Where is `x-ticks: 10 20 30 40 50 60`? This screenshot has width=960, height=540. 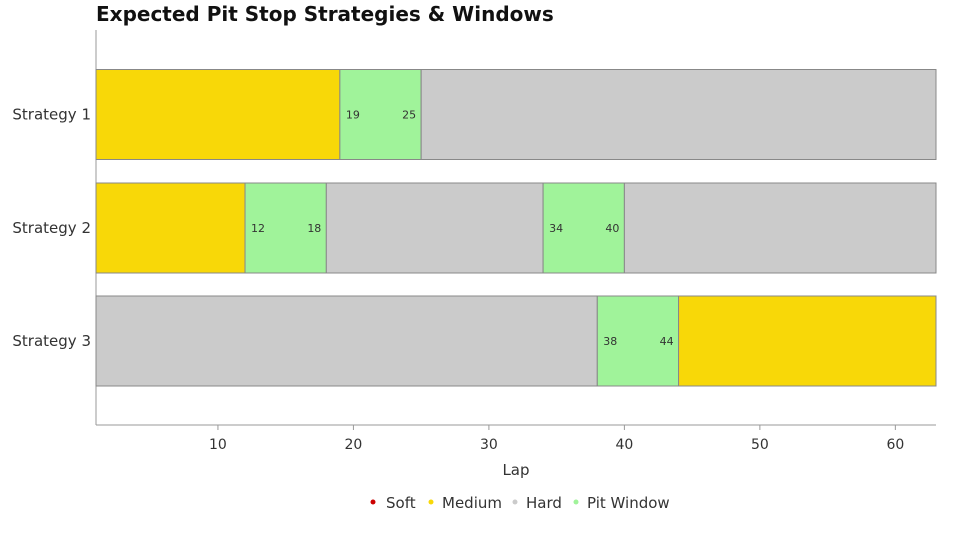 x-ticks: 10 20 30 40 50 60 is located at coordinates (556, 439).